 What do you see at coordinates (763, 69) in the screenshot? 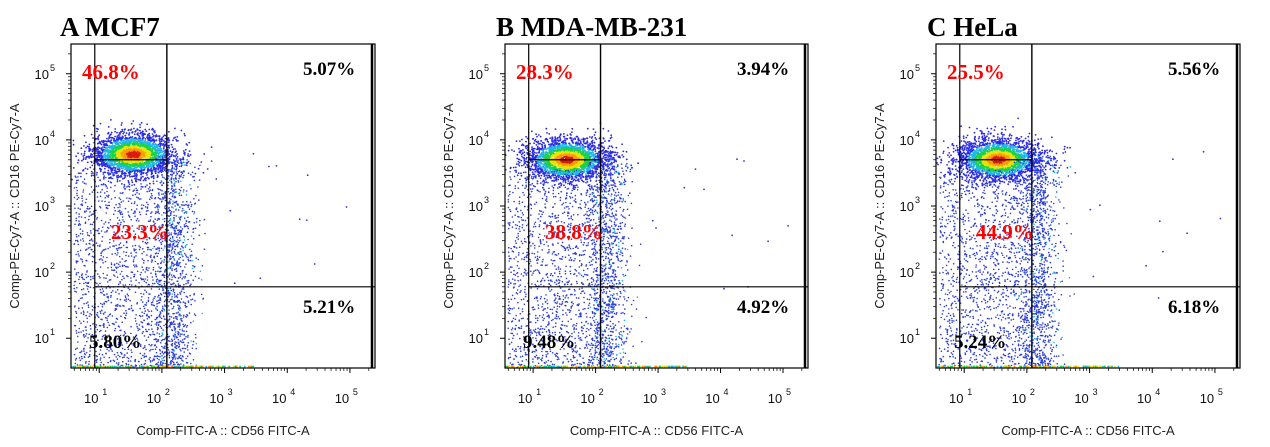
I see `quadrant-label: 3.94%` at bounding box center [763, 69].